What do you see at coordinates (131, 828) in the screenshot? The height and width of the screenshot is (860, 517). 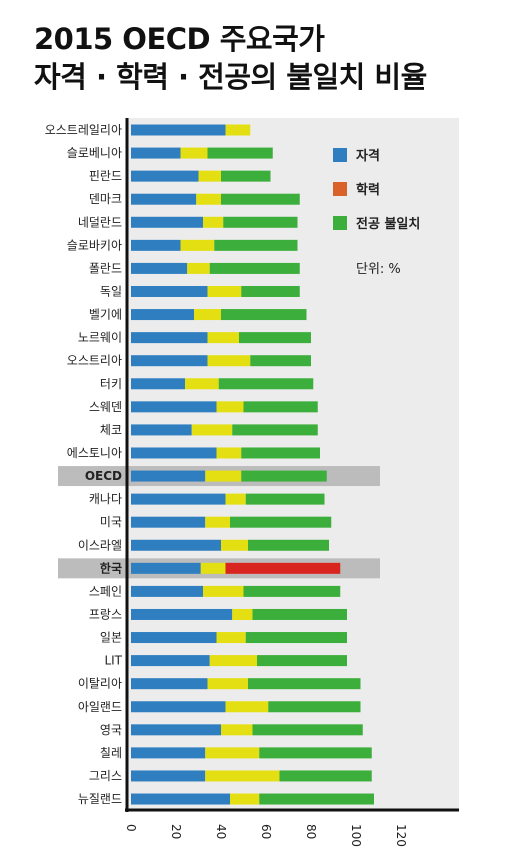 I see `x-tick-label: 0` at bounding box center [131, 828].